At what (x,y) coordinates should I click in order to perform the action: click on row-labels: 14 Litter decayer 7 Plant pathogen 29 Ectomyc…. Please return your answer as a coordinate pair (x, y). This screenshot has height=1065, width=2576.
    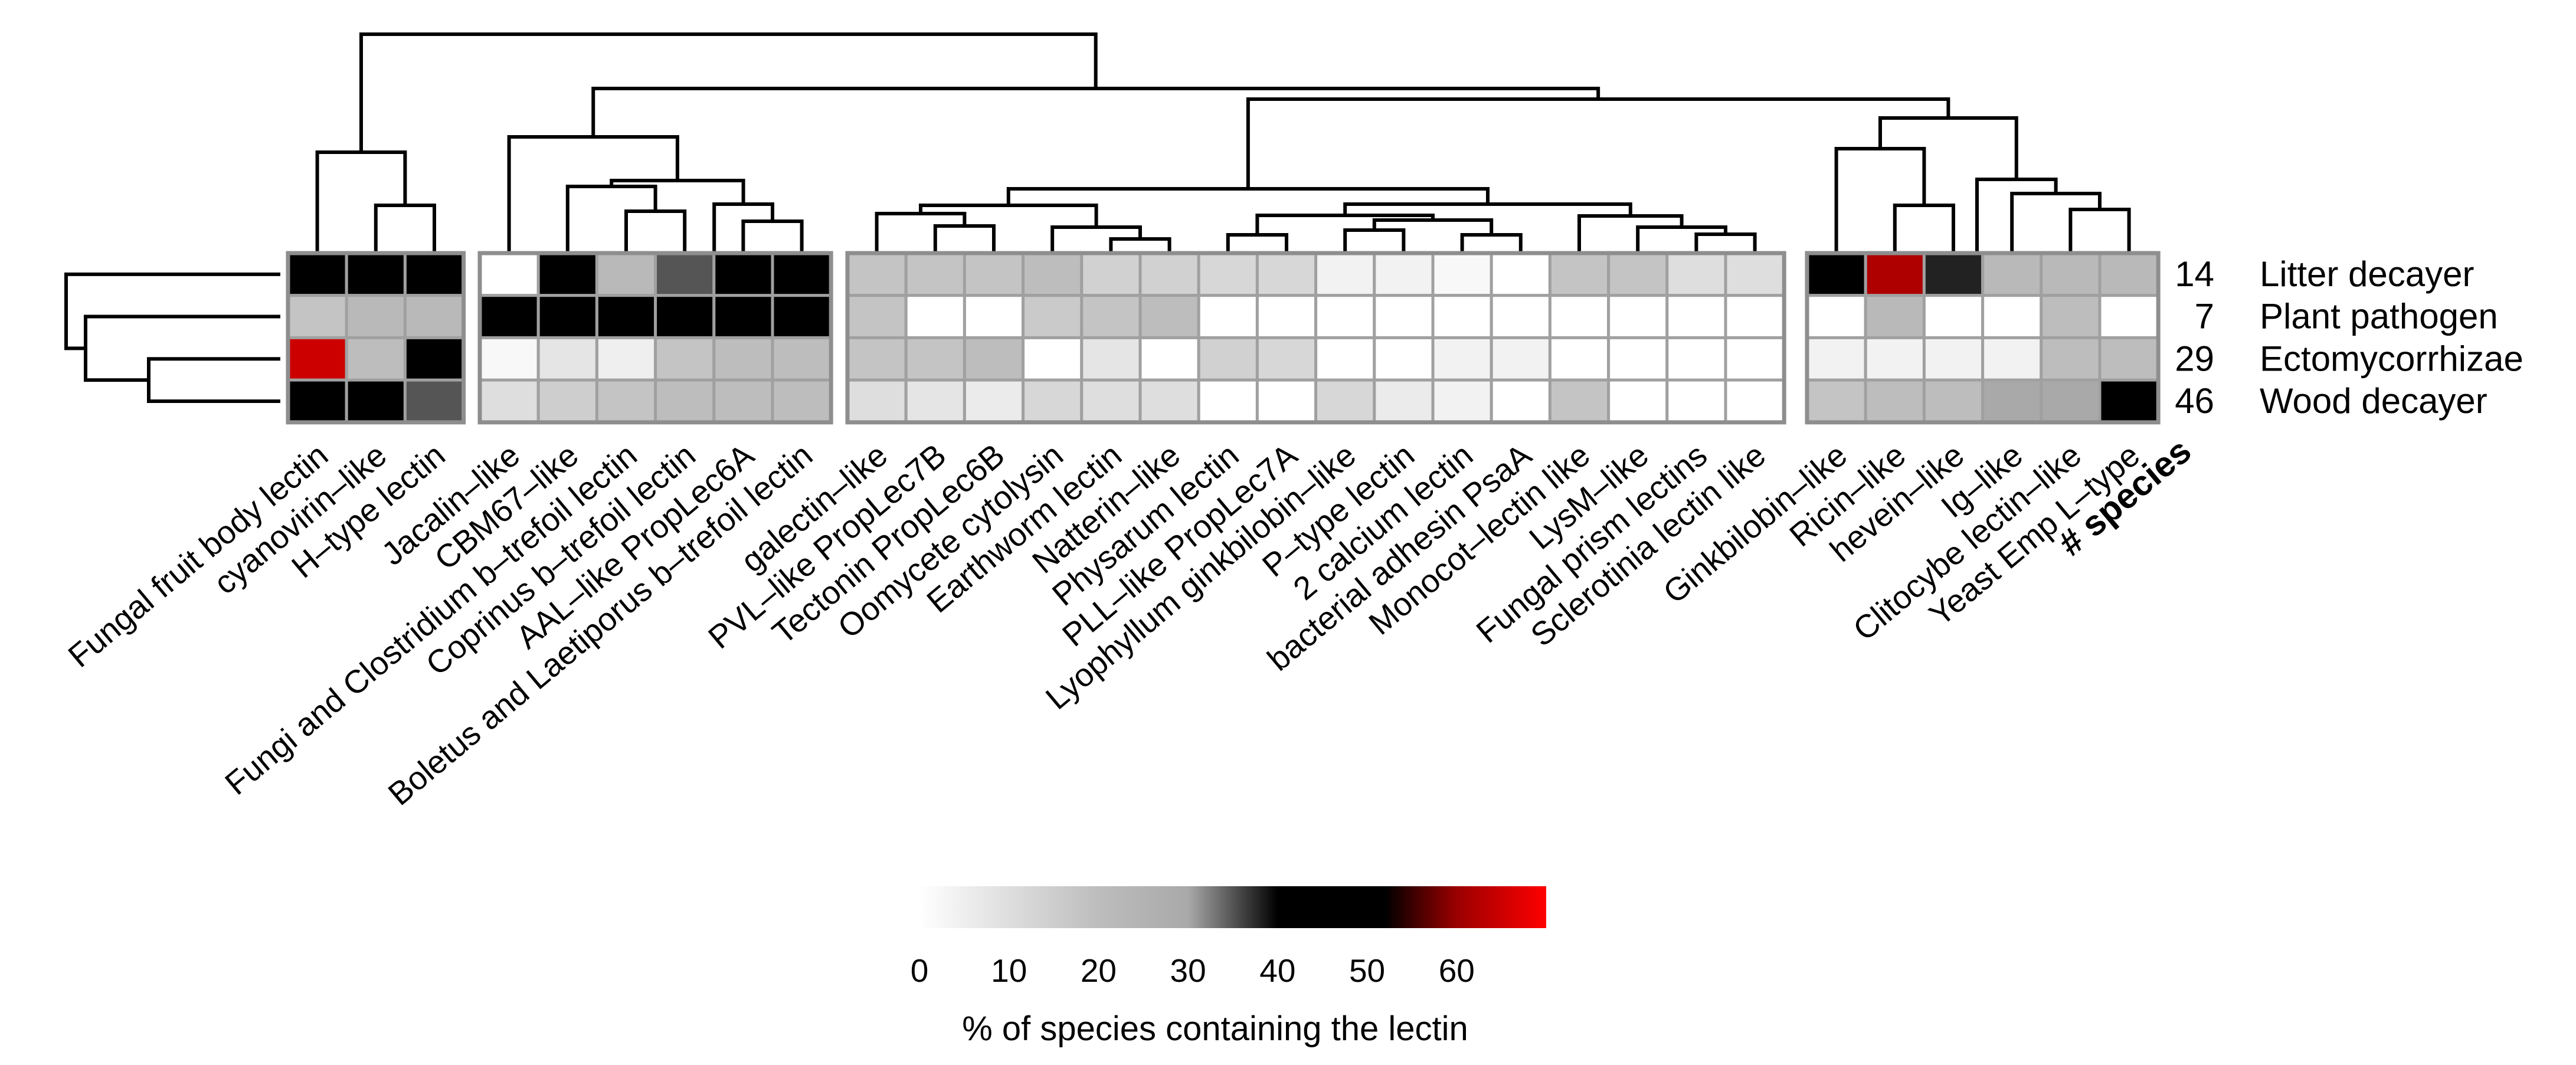
    Looking at the image, I should click on (2349, 338).